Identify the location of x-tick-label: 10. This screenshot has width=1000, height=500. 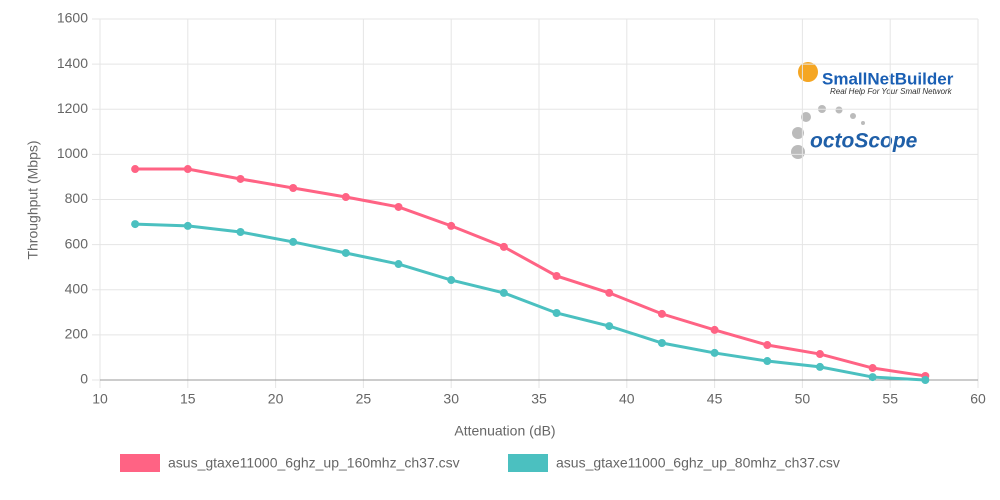
(100, 399).